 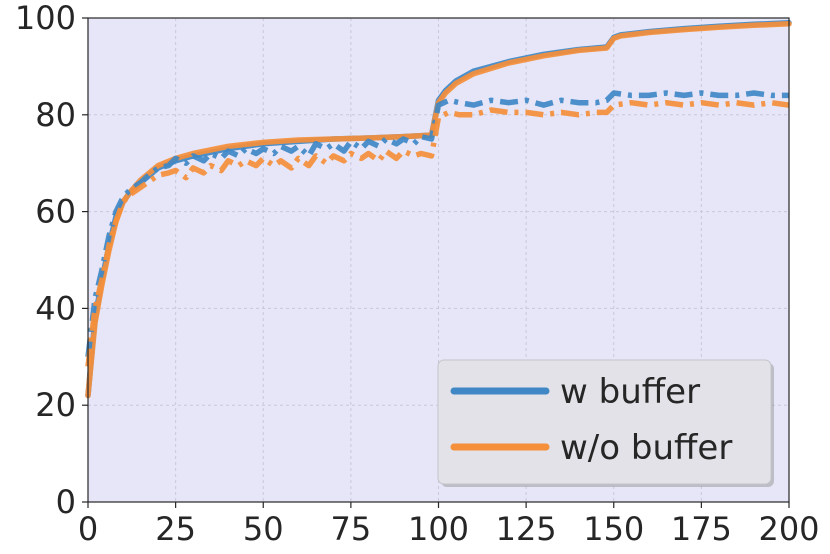 What do you see at coordinates (45, 18) in the screenshot?
I see `y-tick-label: 100` at bounding box center [45, 18].